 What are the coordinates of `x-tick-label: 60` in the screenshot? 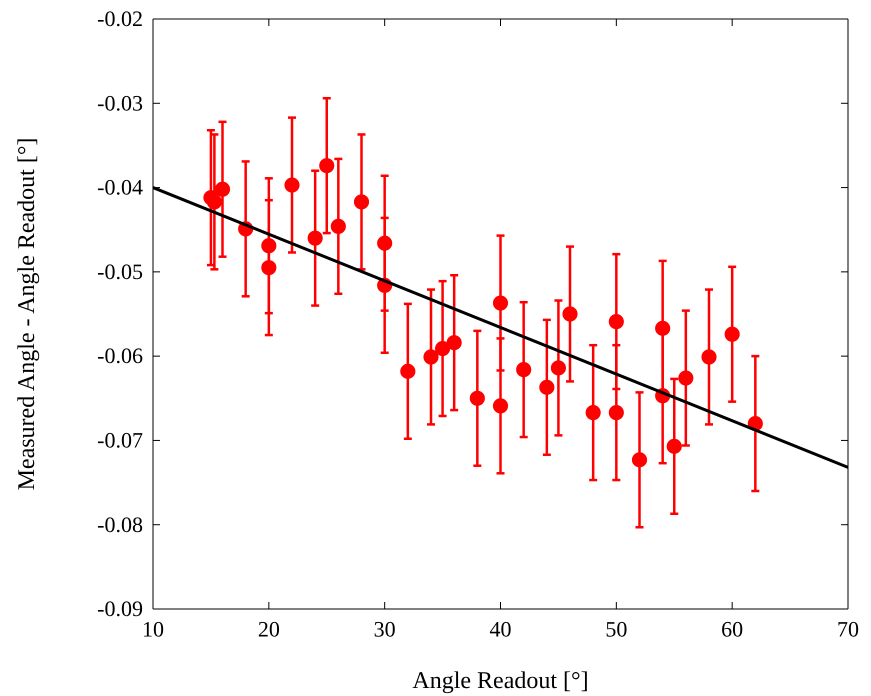 It's located at (732, 629).